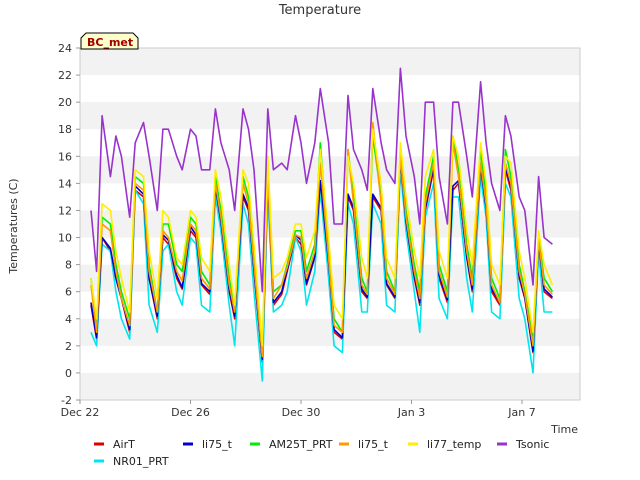  What do you see at coordinates (65, 48) in the screenshot?
I see `y-tick-label: 24` at bounding box center [65, 48].